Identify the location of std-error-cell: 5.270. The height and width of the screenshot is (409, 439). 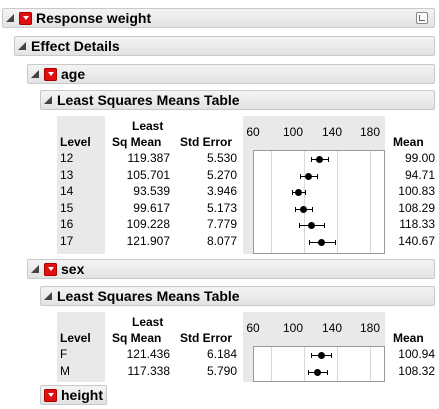
(221, 174).